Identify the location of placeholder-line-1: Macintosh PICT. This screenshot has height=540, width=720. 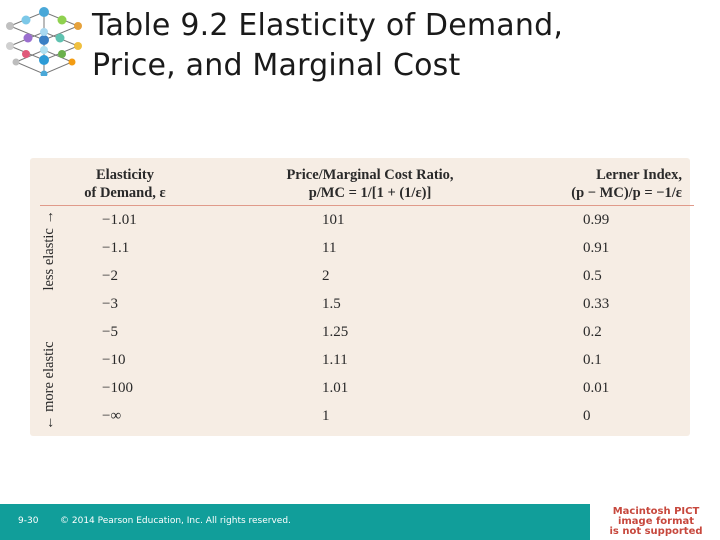
(656, 511).